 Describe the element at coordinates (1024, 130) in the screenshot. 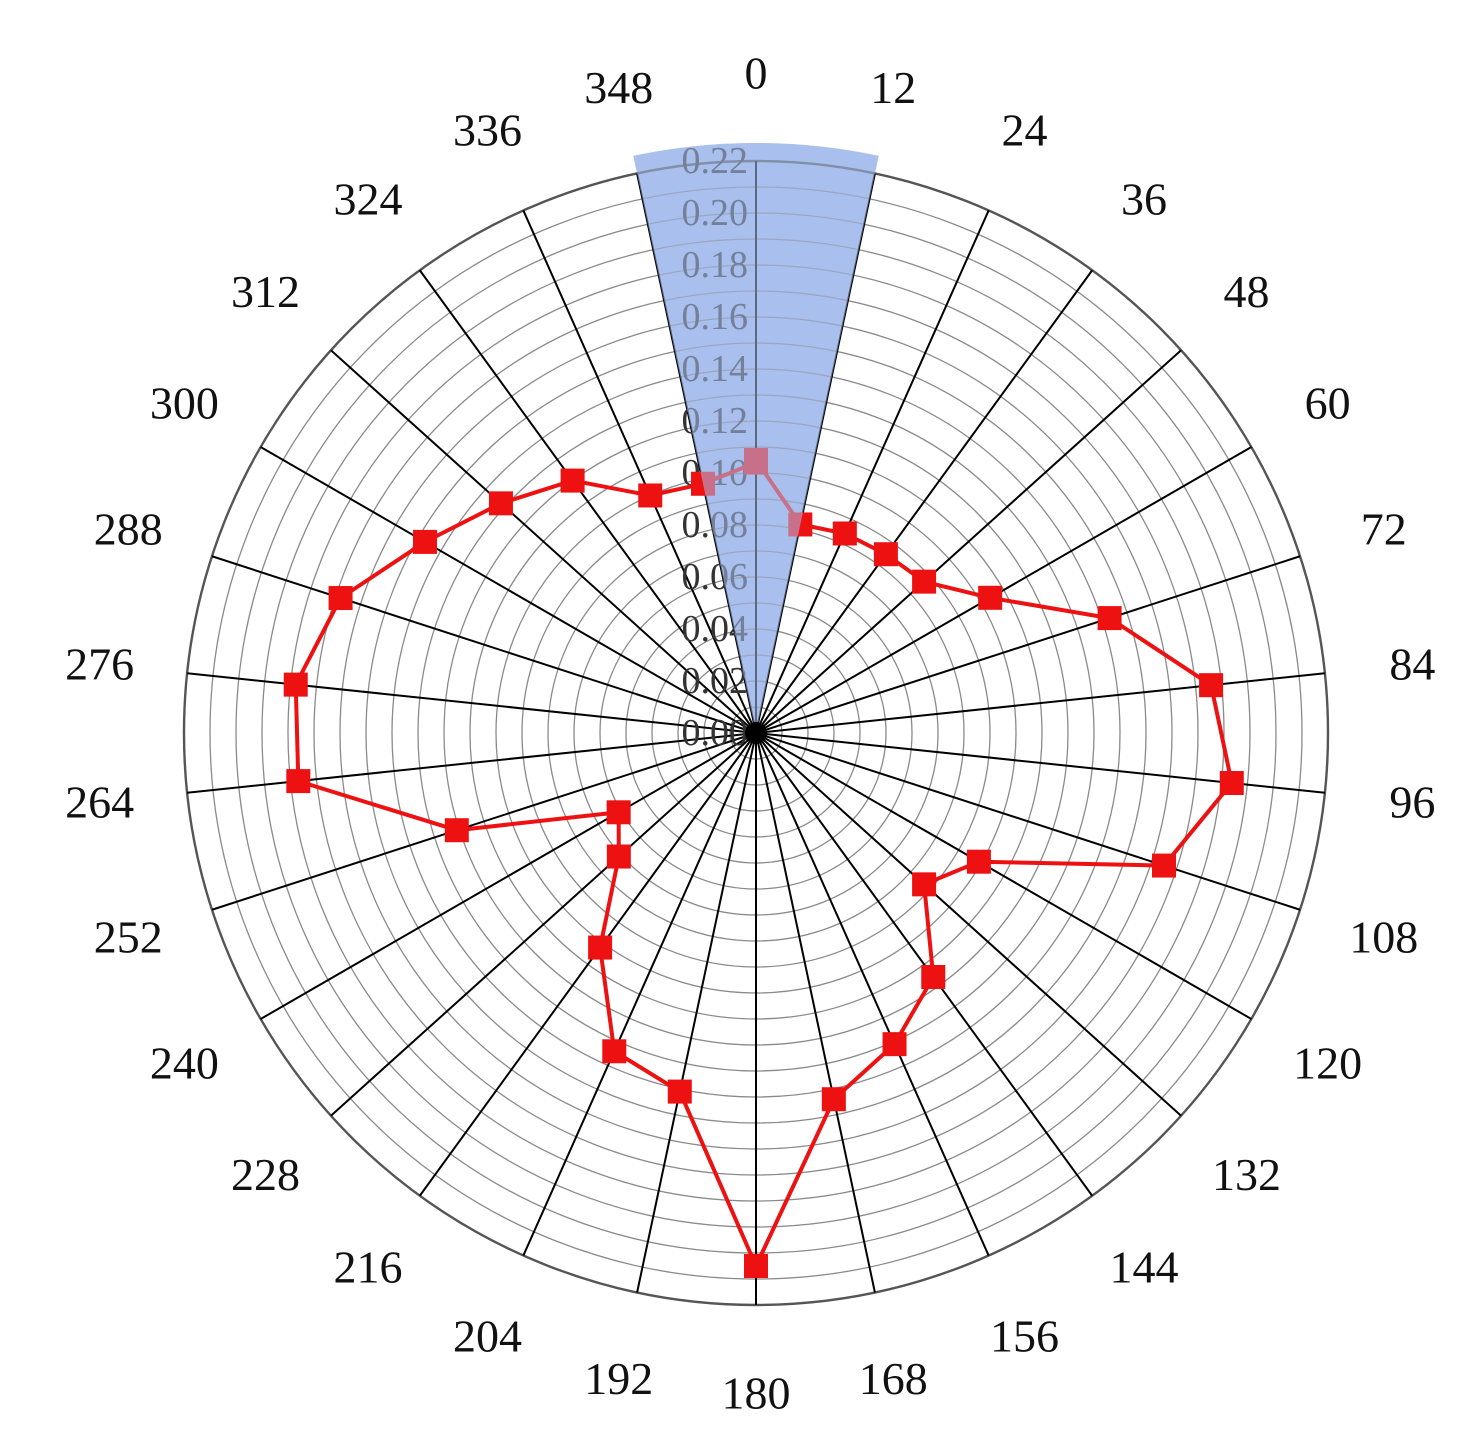

I see `angle-tick-label: 24` at that location.